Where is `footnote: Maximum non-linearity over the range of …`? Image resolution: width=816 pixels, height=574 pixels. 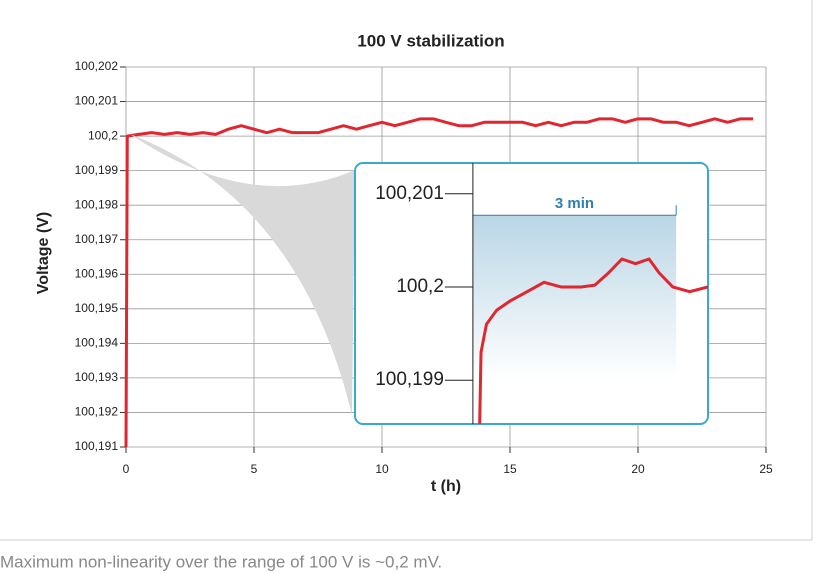
footnote: Maximum non-linearity over the range of … is located at coordinates (221, 561).